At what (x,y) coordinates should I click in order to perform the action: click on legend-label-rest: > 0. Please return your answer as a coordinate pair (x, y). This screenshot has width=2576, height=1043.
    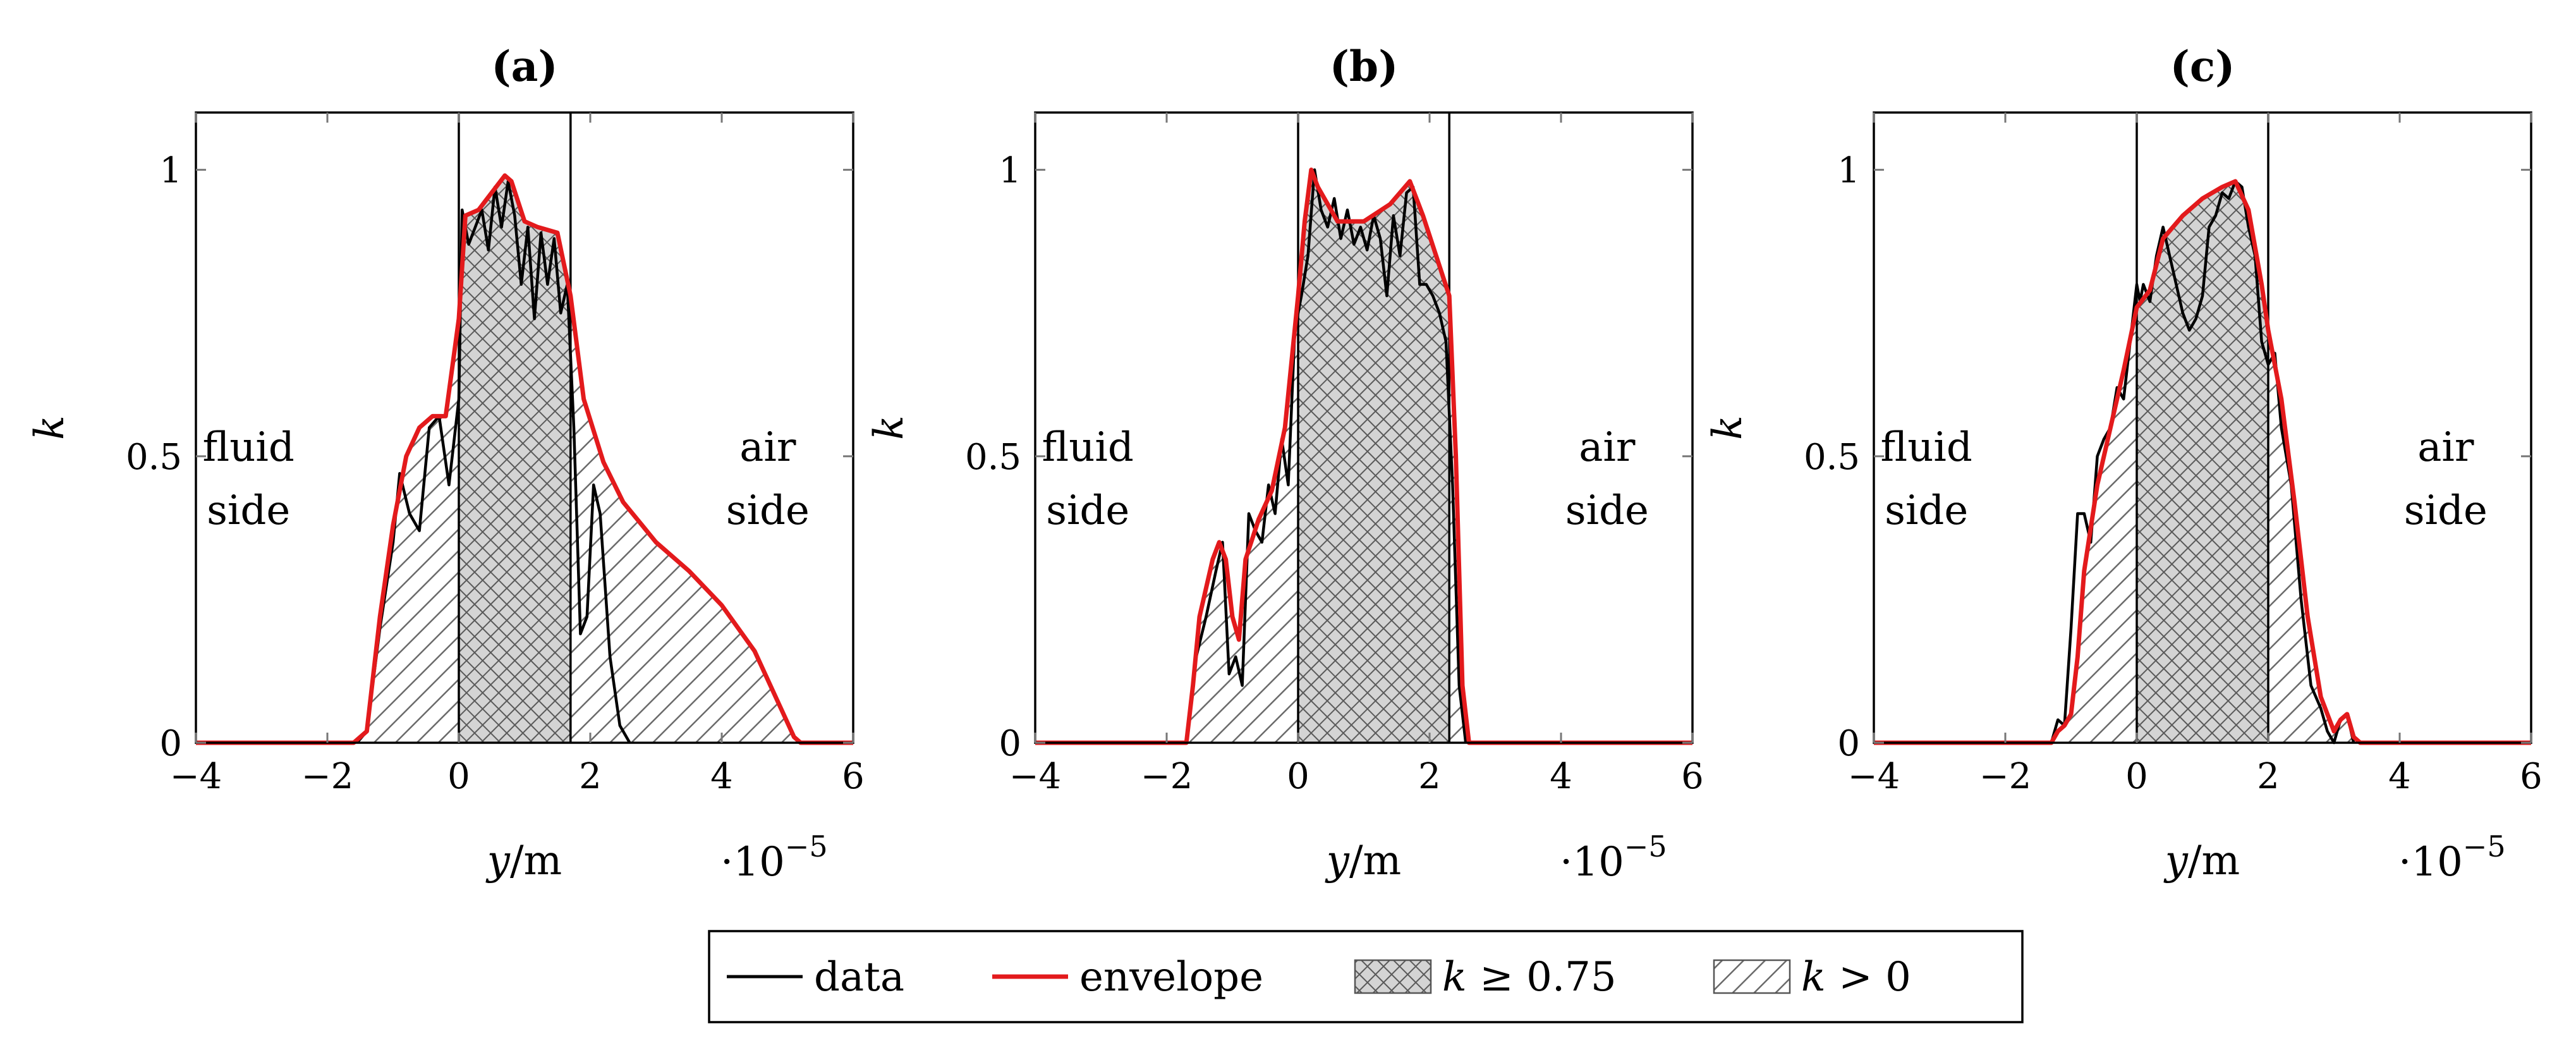
    Looking at the image, I should click on (1868, 977).